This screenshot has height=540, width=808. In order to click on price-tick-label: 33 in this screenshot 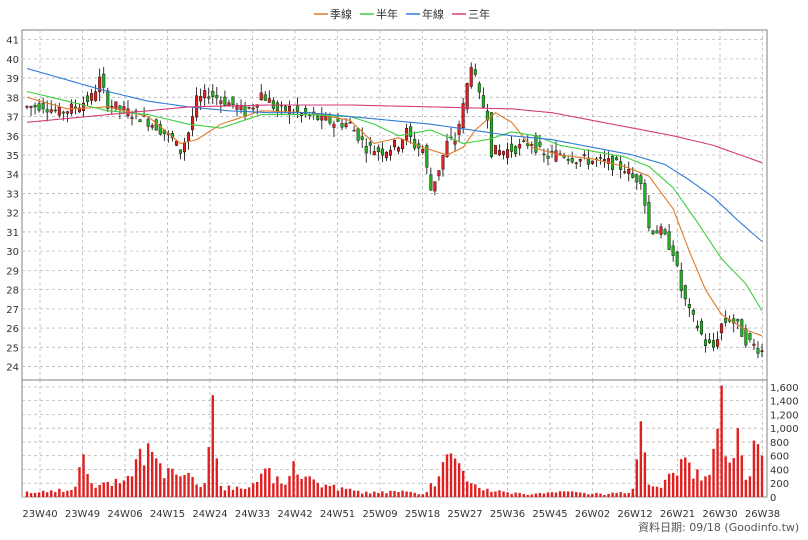, I will do `click(12, 194)`.